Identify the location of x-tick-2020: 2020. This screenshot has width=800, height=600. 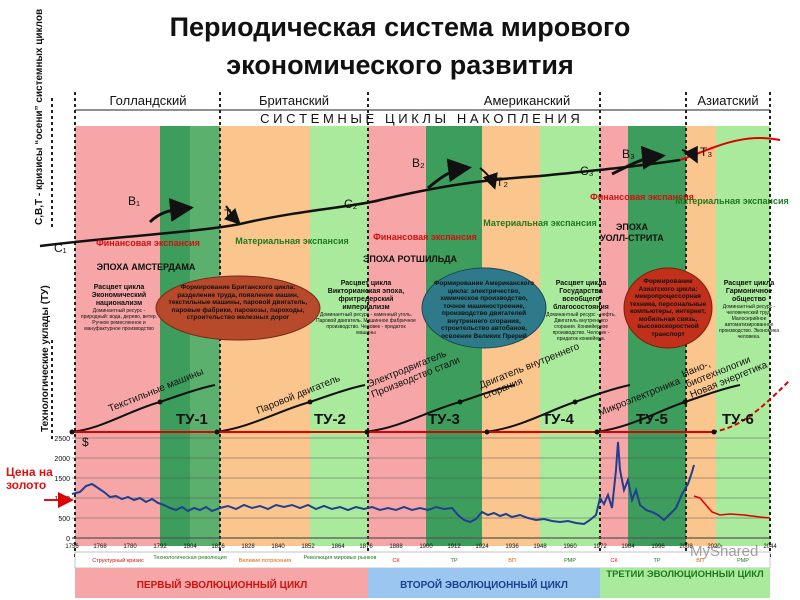
(714, 547).